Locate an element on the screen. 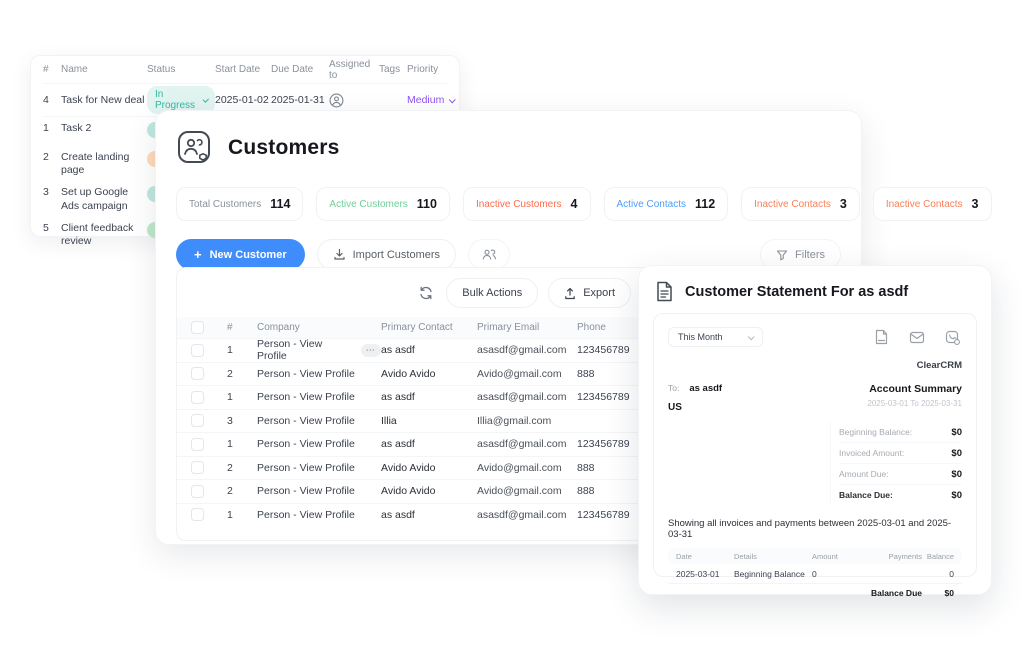 Image resolution: width=1024 pixels, height=652 pixels. summary-label: Balance Due: is located at coordinates (866, 495).